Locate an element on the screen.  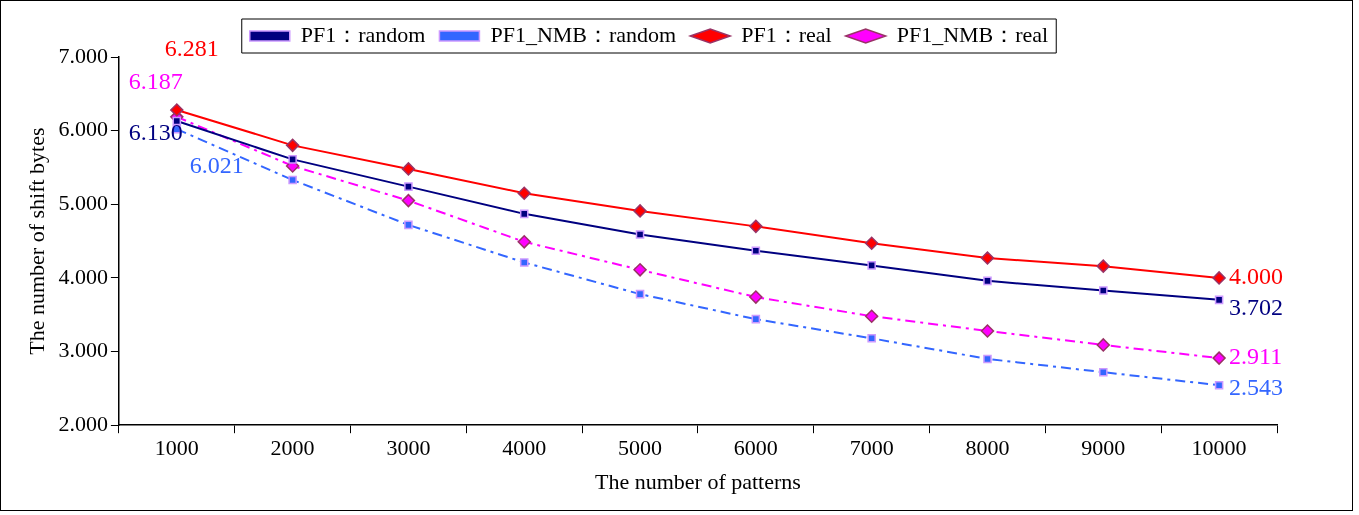
y-tick-label: 6.000 is located at coordinates (83, 129).